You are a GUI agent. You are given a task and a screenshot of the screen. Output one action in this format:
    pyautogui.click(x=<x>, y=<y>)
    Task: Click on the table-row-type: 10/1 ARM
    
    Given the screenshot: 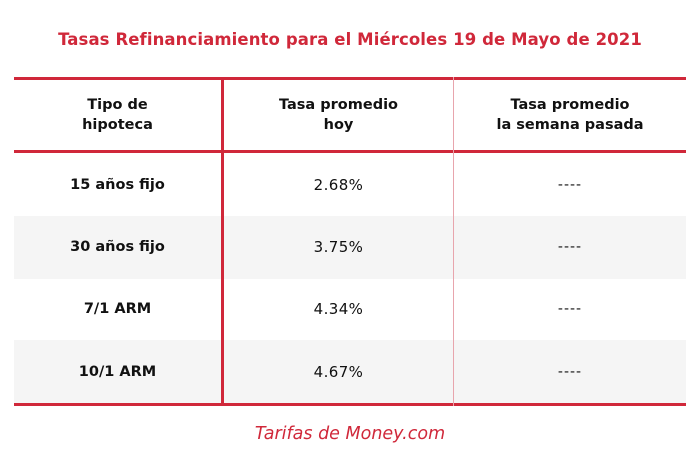 What is the action you would take?
    pyautogui.click(x=117, y=371)
    